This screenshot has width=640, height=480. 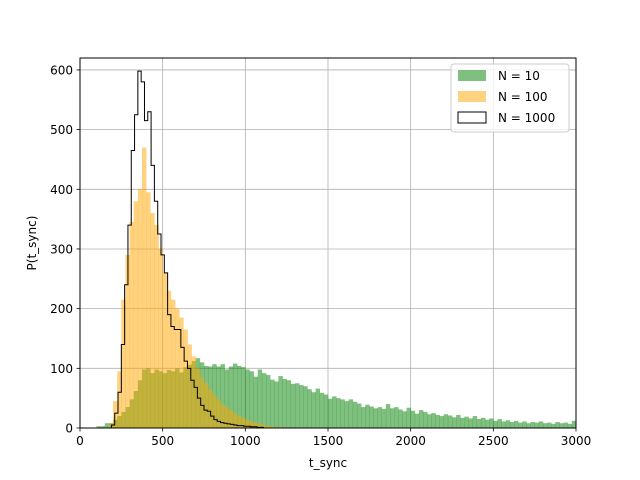 I want to click on legend-label-n100: N = 100, so click(x=523, y=97).